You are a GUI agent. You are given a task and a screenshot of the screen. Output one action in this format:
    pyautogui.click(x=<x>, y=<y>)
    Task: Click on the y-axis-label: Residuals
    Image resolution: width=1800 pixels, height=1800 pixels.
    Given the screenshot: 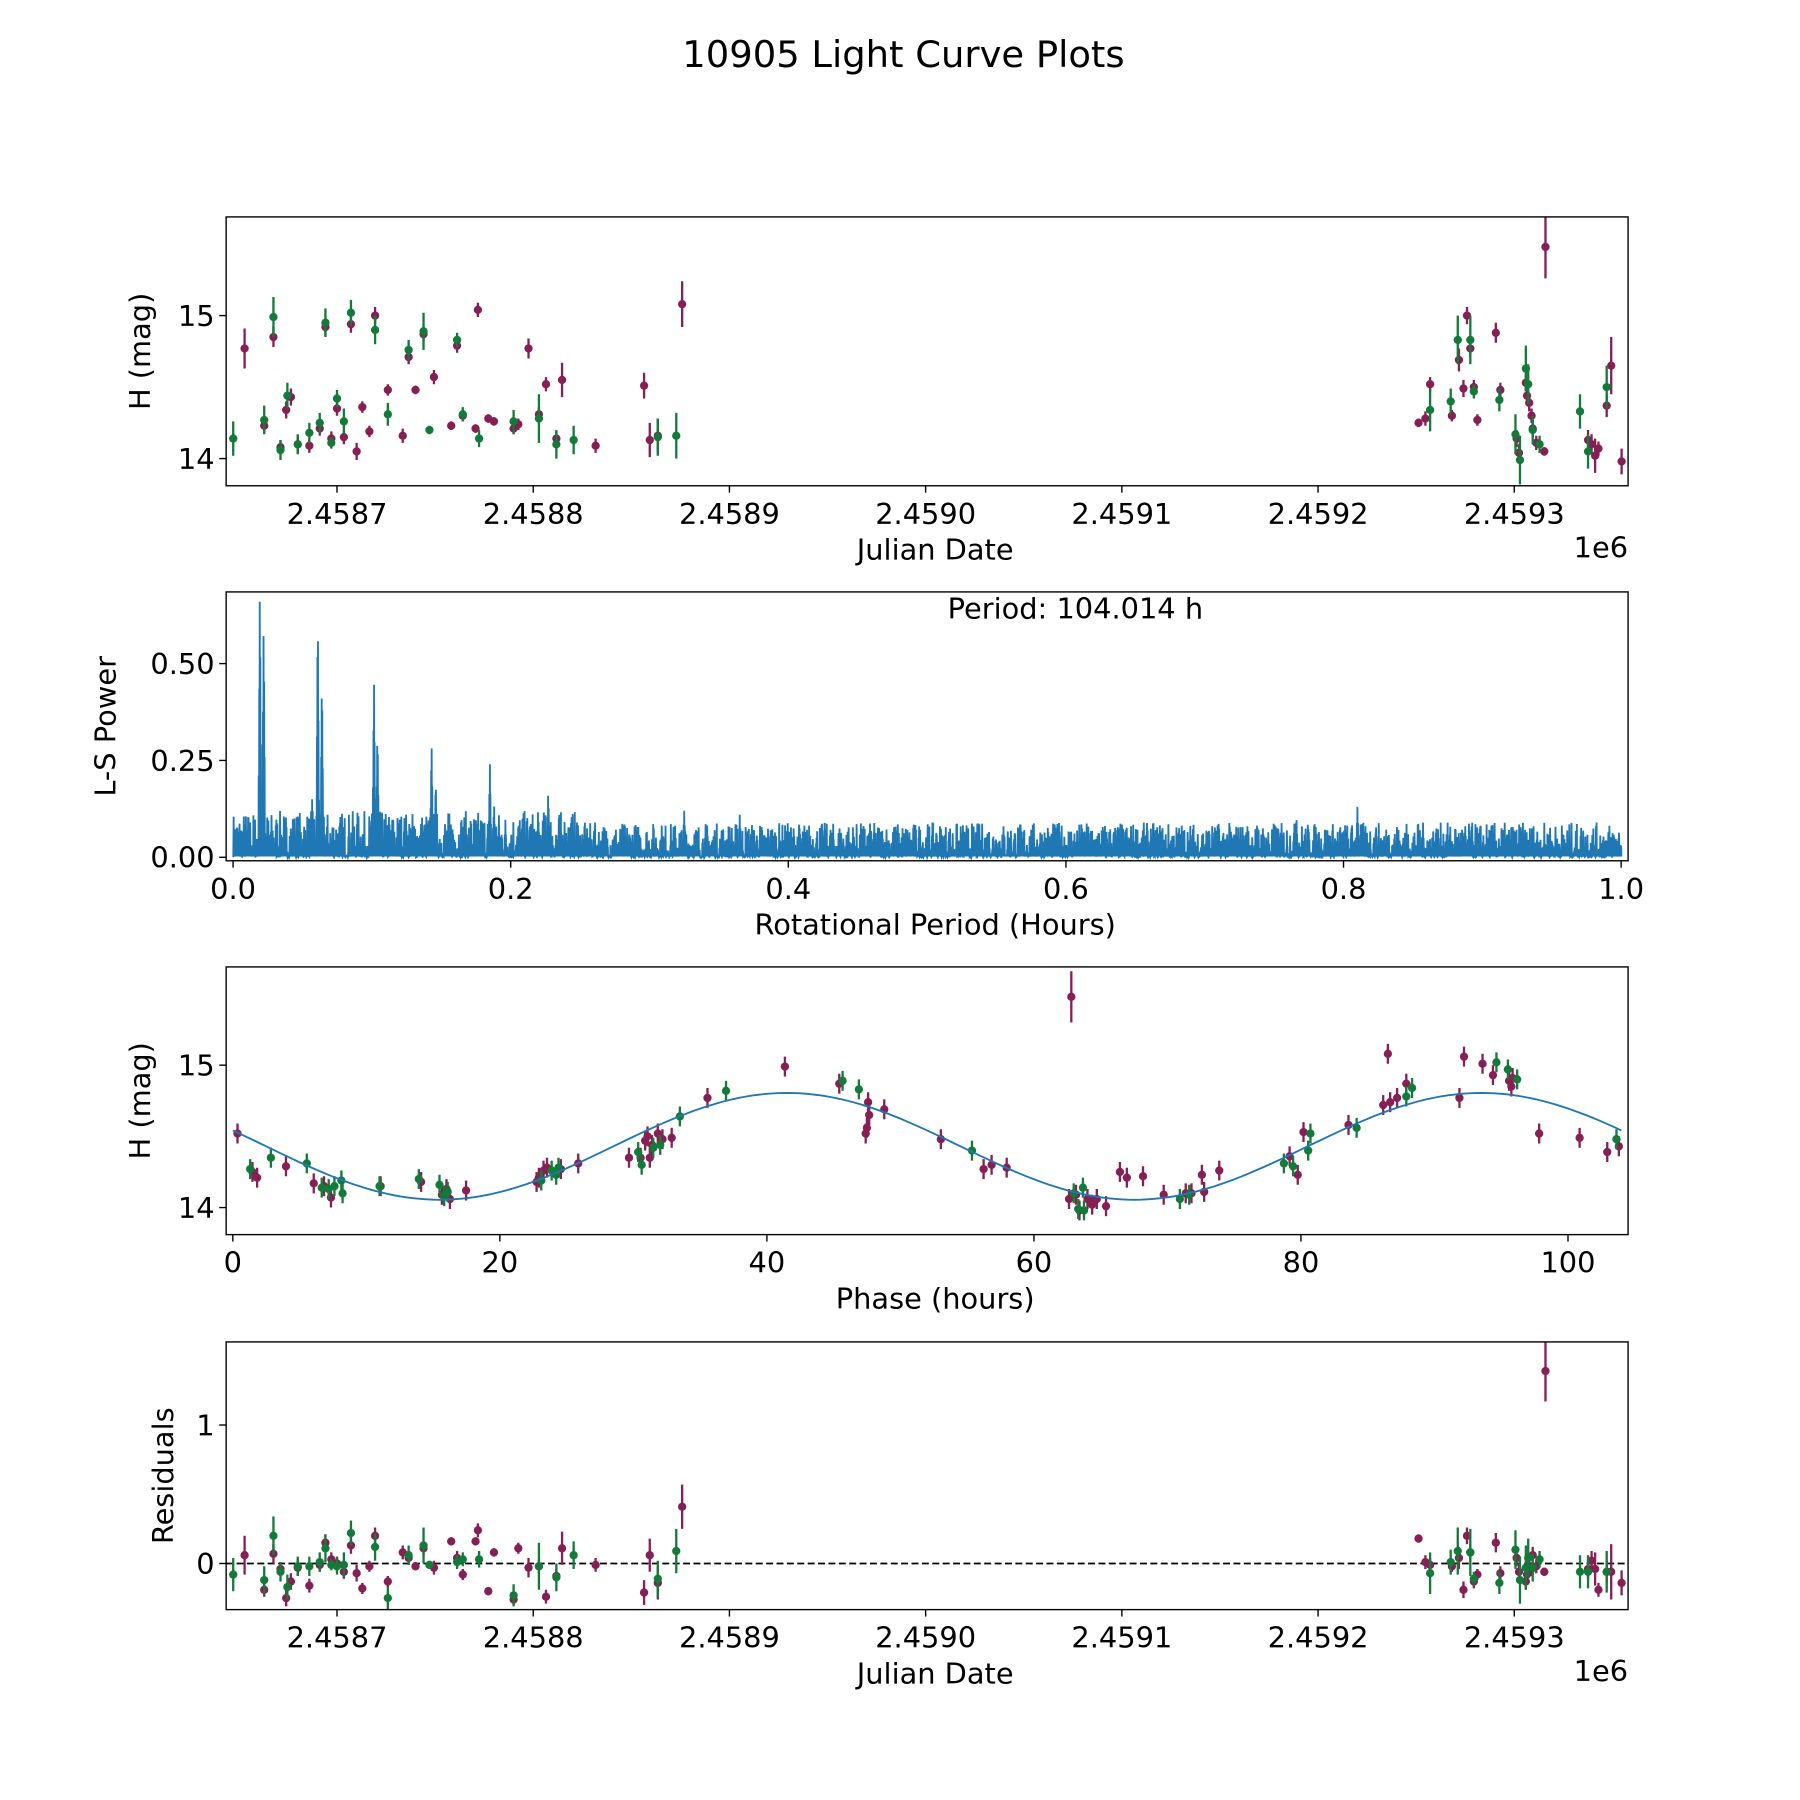 What is the action you would take?
    pyautogui.click(x=163, y=1475)
    